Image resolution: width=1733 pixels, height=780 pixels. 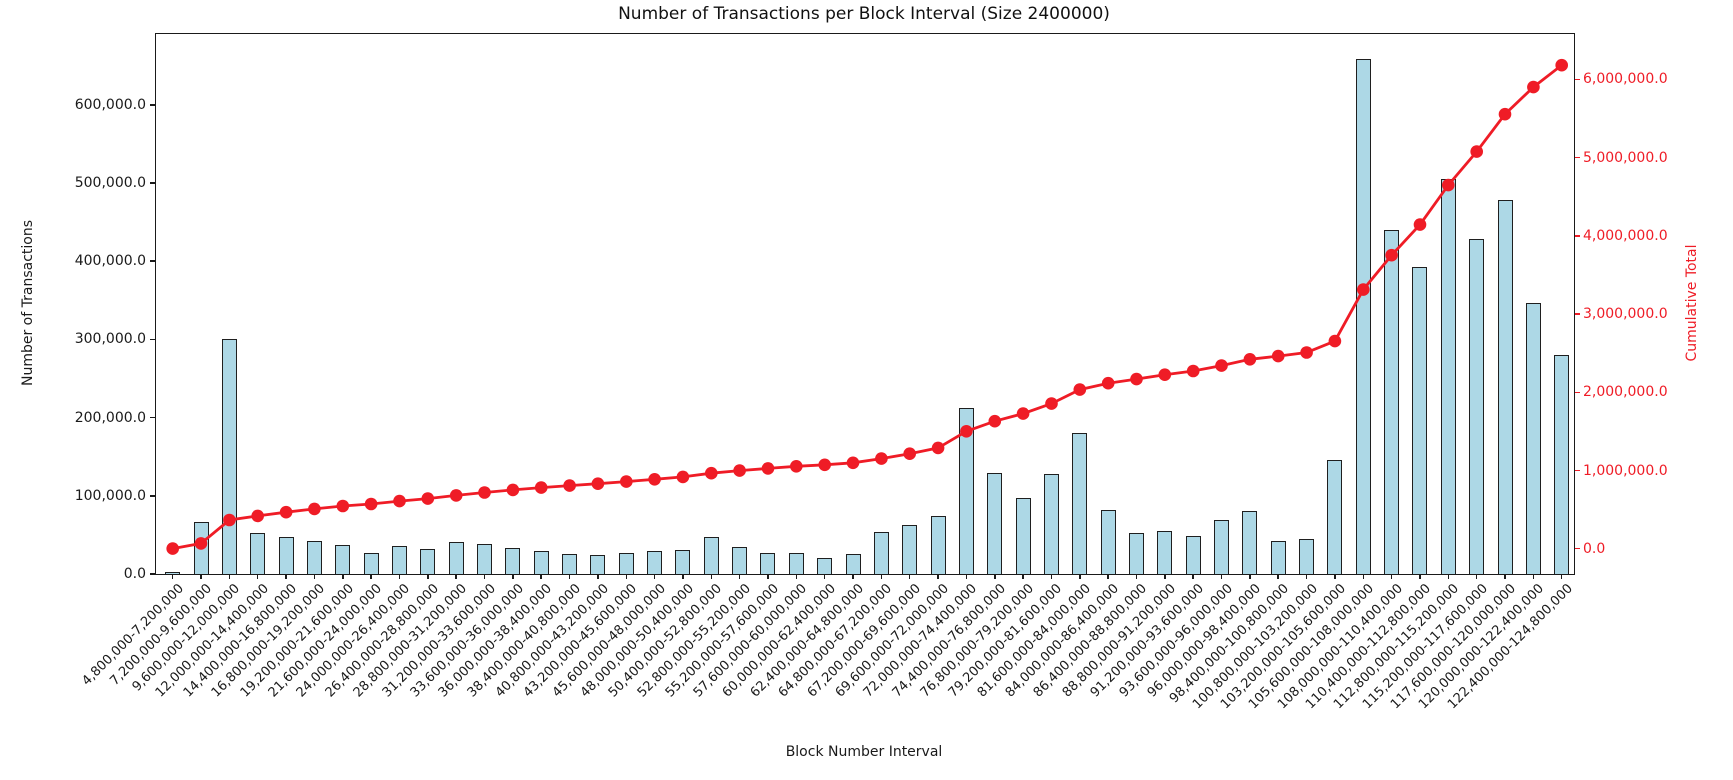 I want to click on left-tick-label: 400,000.0, so click(x=110, y=261).